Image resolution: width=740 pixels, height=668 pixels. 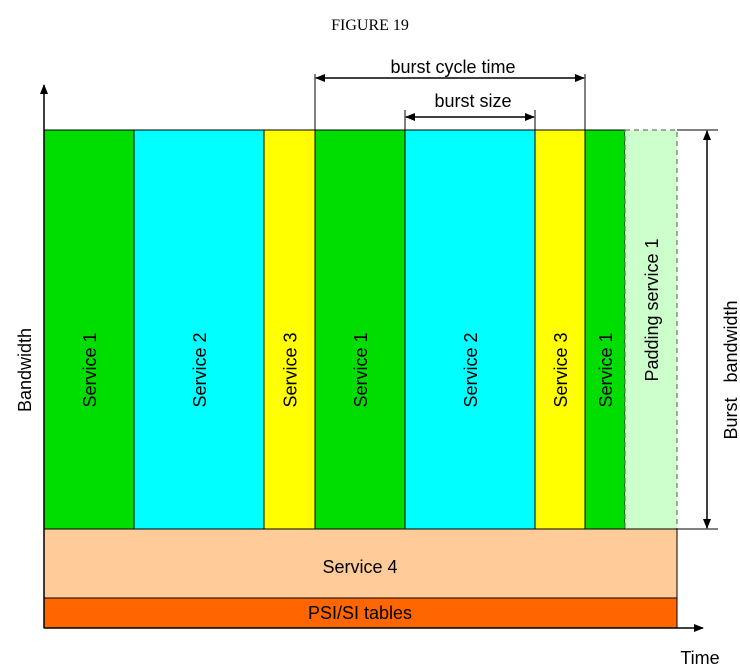 I want to click on psi-si-label: PSI/SI tables, so click(x=360, y=613).